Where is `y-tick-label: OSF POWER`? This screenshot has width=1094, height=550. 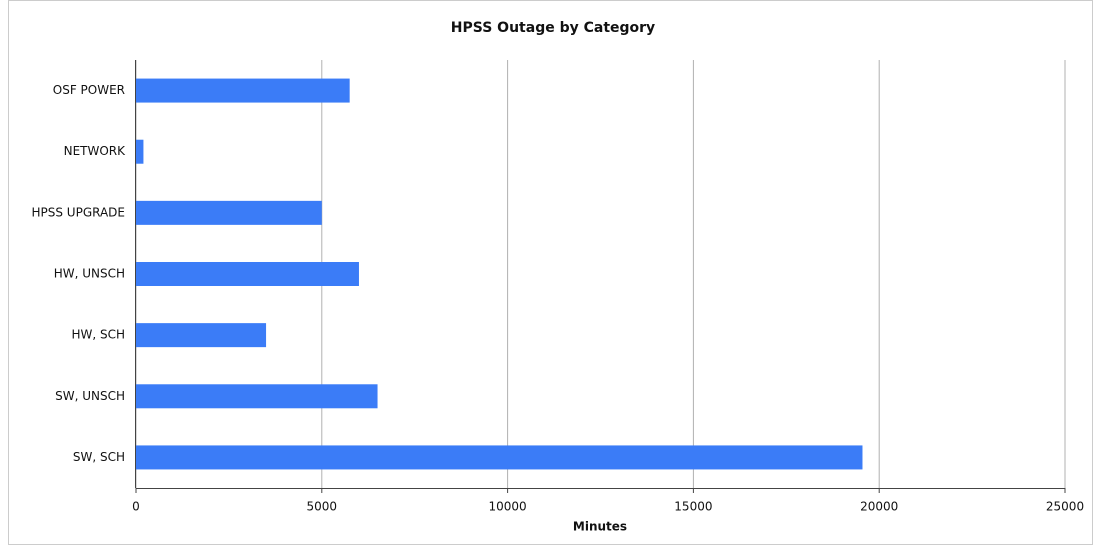
y-tick-label: OSF POWER is located at coordinates (89, 90).